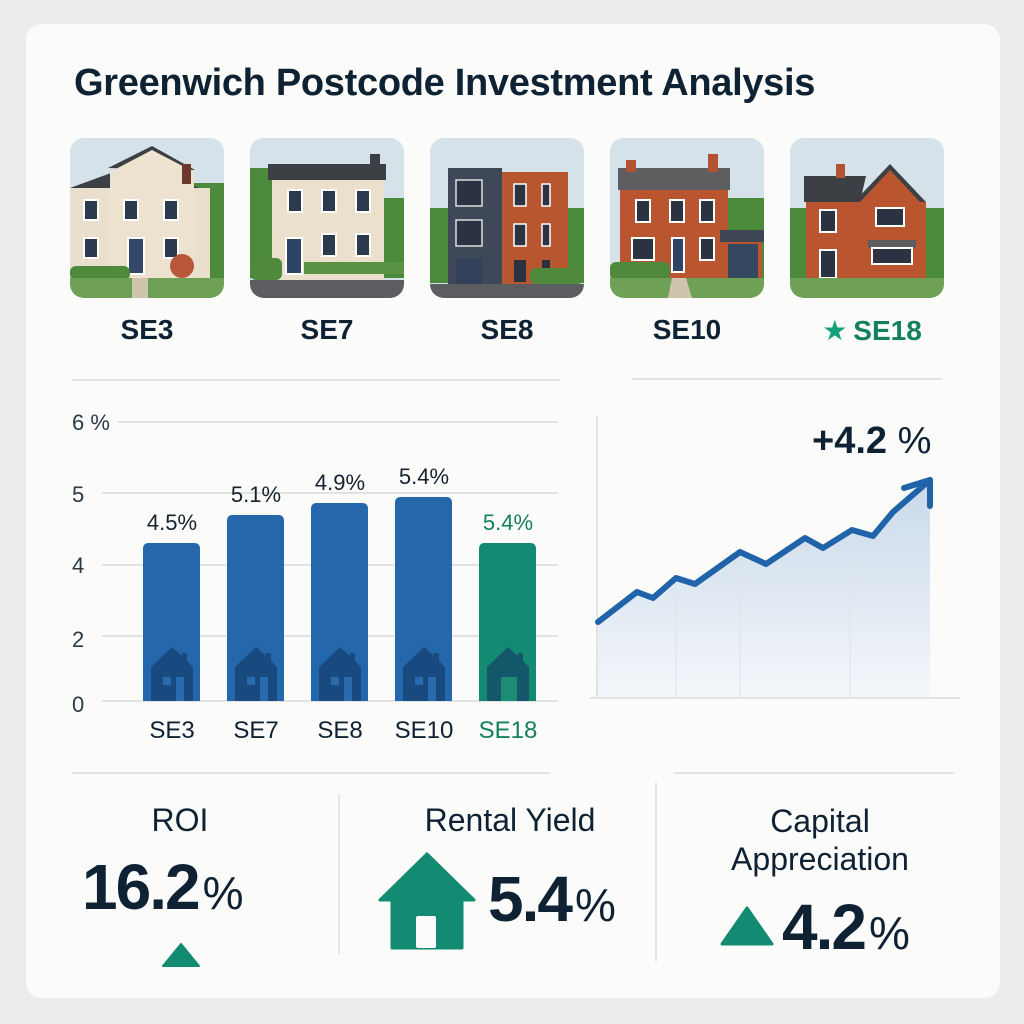 Image resolution: width=1024 pixels, height=1024 pixels. I want to click on trend-line-chart, so click(775, 557).